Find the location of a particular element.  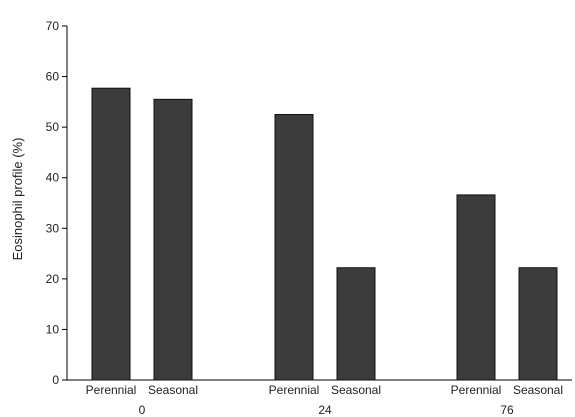

bar-0-seasonal is located at coordinates (173, 239).